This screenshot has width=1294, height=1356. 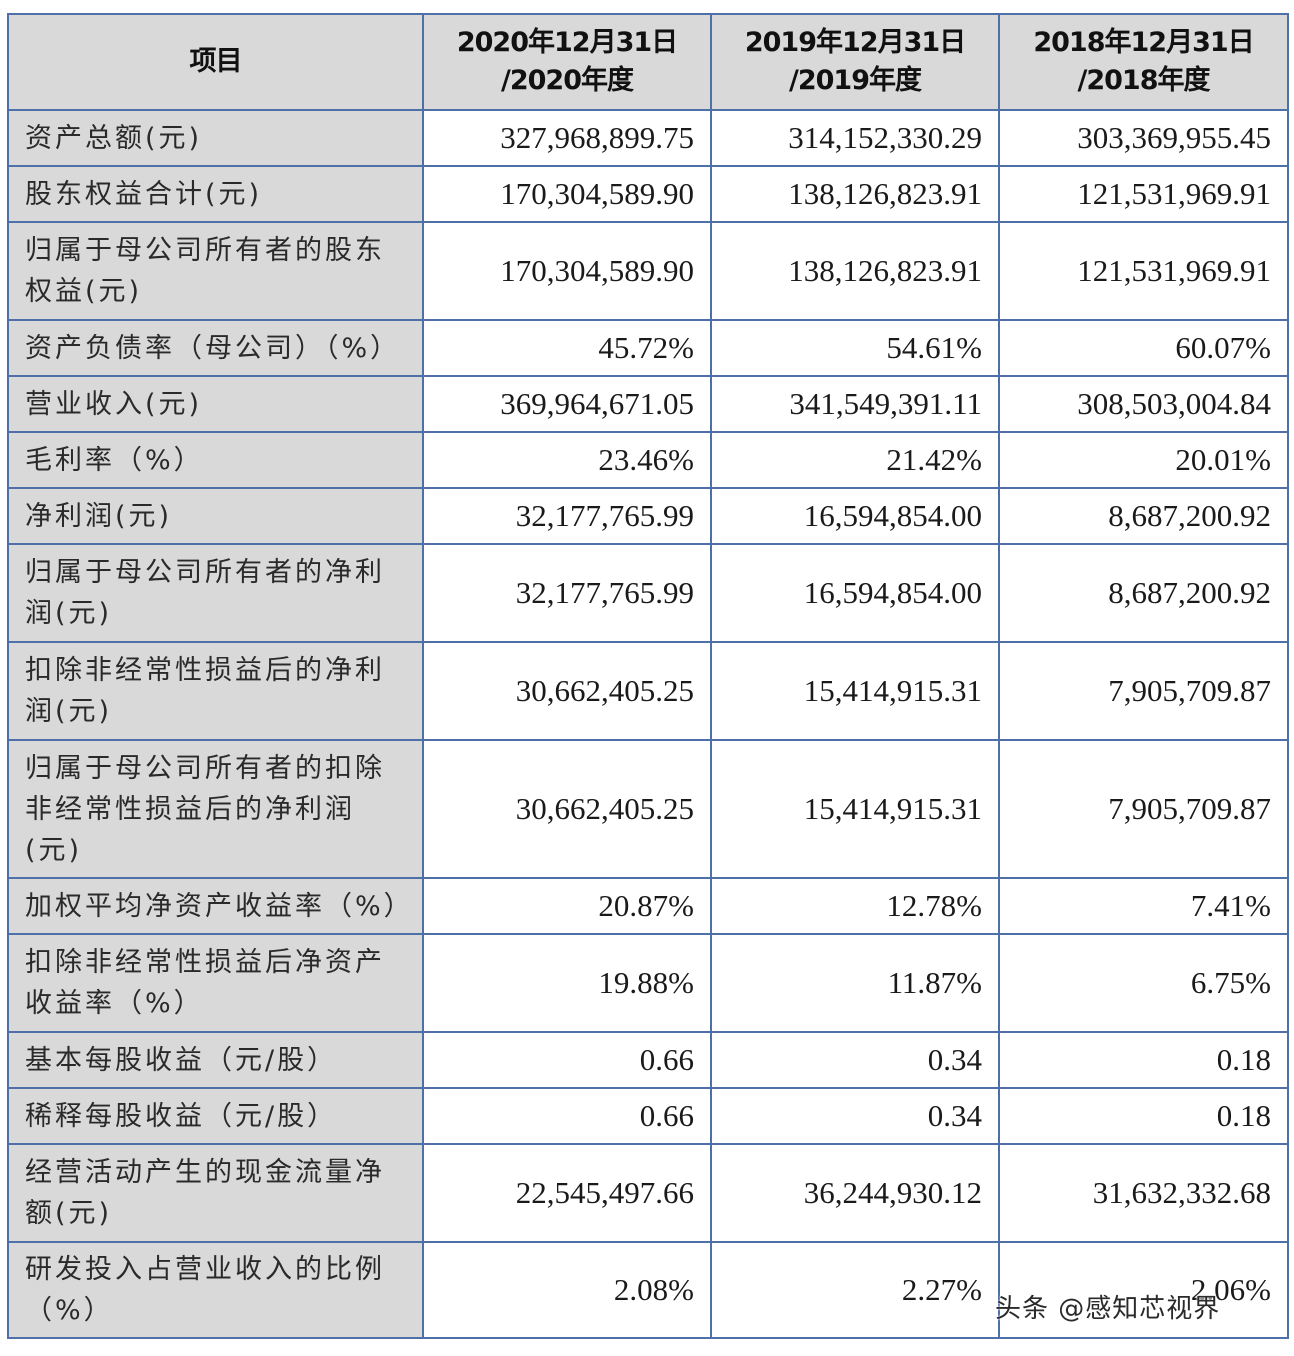 What do you see at coordinates (215, 1193) in the screenshot?
I see `row-label: 经营活动产生的现金流量净额(元)` at bounding box center [215, 1193].